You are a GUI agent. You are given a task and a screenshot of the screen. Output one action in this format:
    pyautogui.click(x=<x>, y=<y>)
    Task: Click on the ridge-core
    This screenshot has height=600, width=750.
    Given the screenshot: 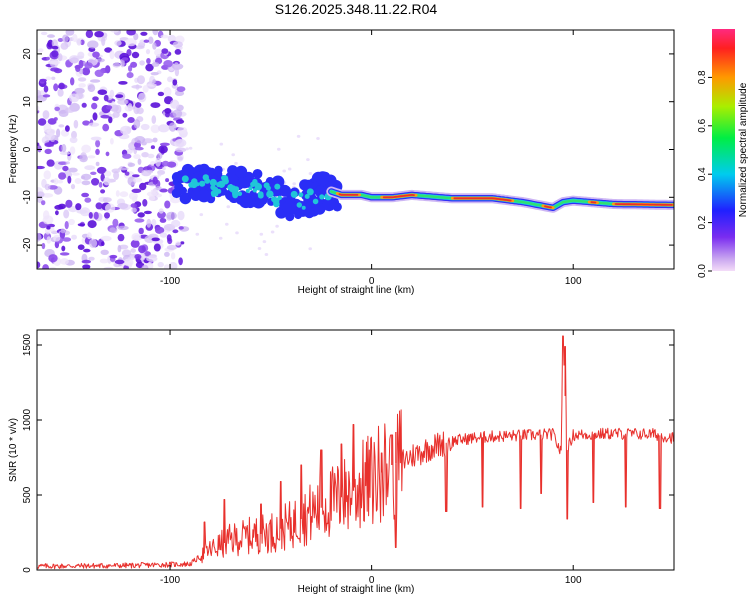 What is the action you would take?
    pyautogui.click(x=398, y=196)
    